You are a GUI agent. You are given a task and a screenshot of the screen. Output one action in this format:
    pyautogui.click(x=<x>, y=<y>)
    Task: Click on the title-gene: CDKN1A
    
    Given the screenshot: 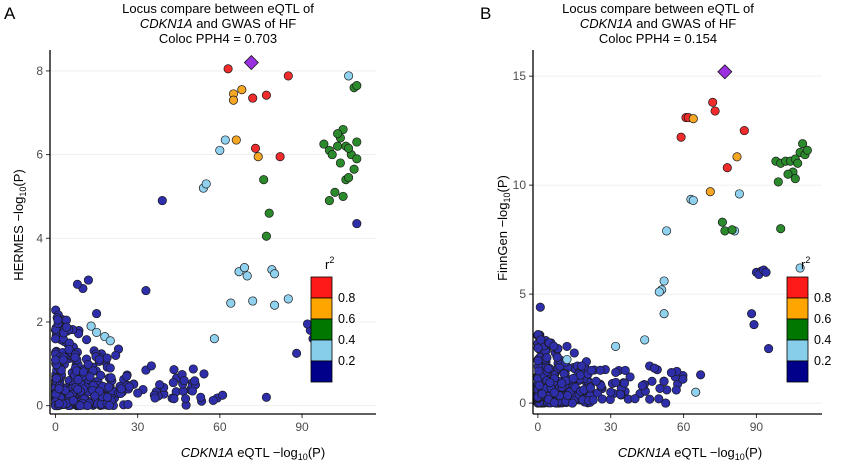 What is the action you would take?
    pyautogui.click(x=166, y=23)
    